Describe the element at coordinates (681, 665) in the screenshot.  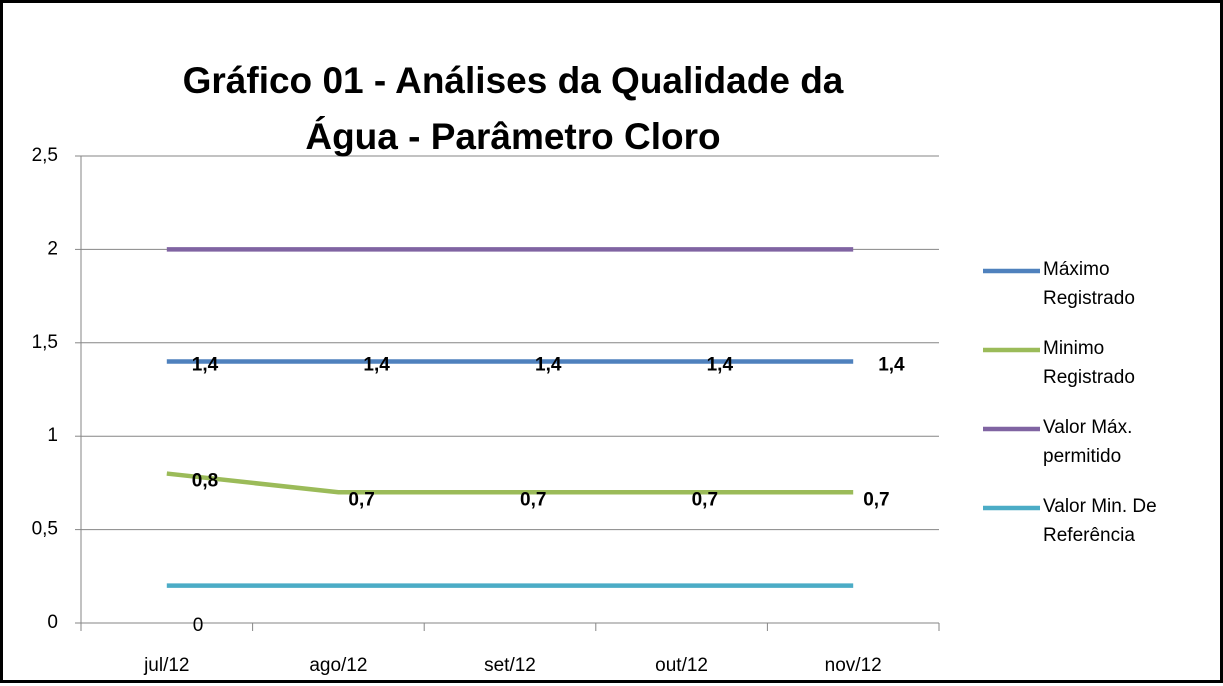
I see `x-tick-label: out/12` at that location.